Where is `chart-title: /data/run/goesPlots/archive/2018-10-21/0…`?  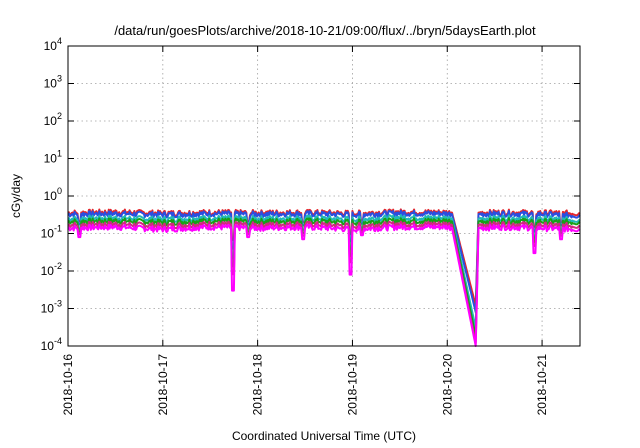 chart-title: /data/run/goesPlots/archive/2018-10-21/0… is located at coordinates (325, 30).